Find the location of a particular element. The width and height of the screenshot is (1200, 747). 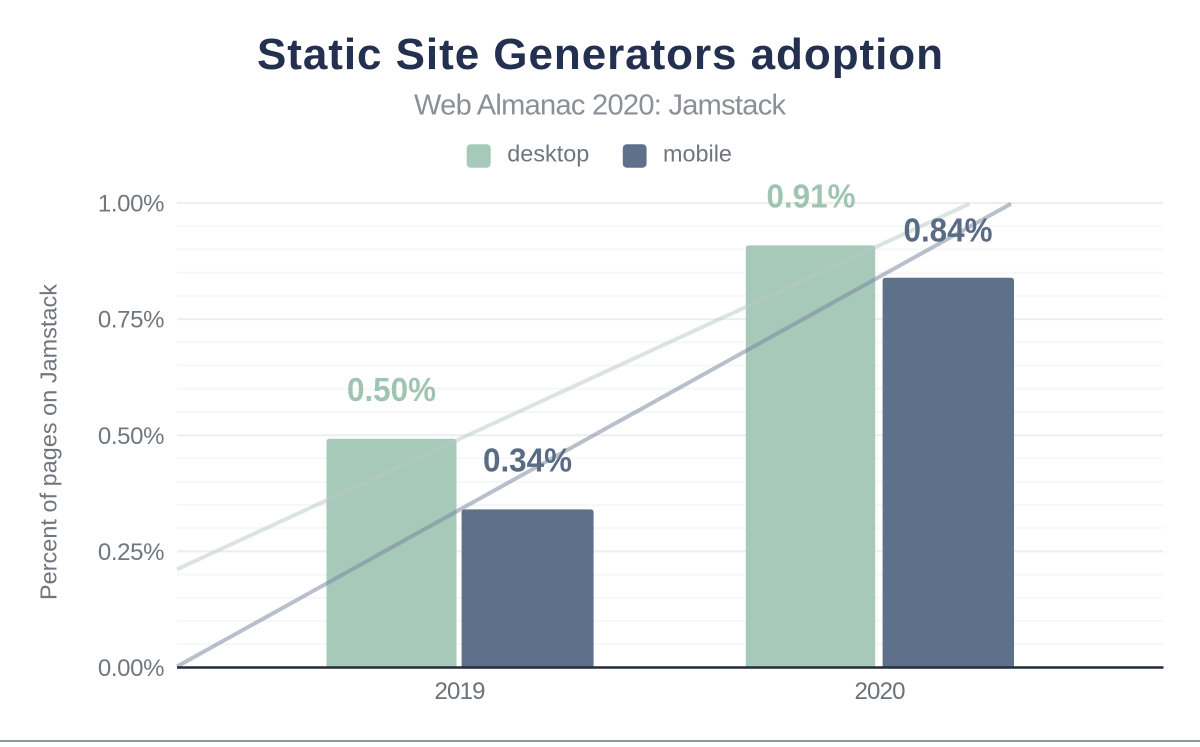

svg-text: 0.25% is located at coordinates (131, 552).